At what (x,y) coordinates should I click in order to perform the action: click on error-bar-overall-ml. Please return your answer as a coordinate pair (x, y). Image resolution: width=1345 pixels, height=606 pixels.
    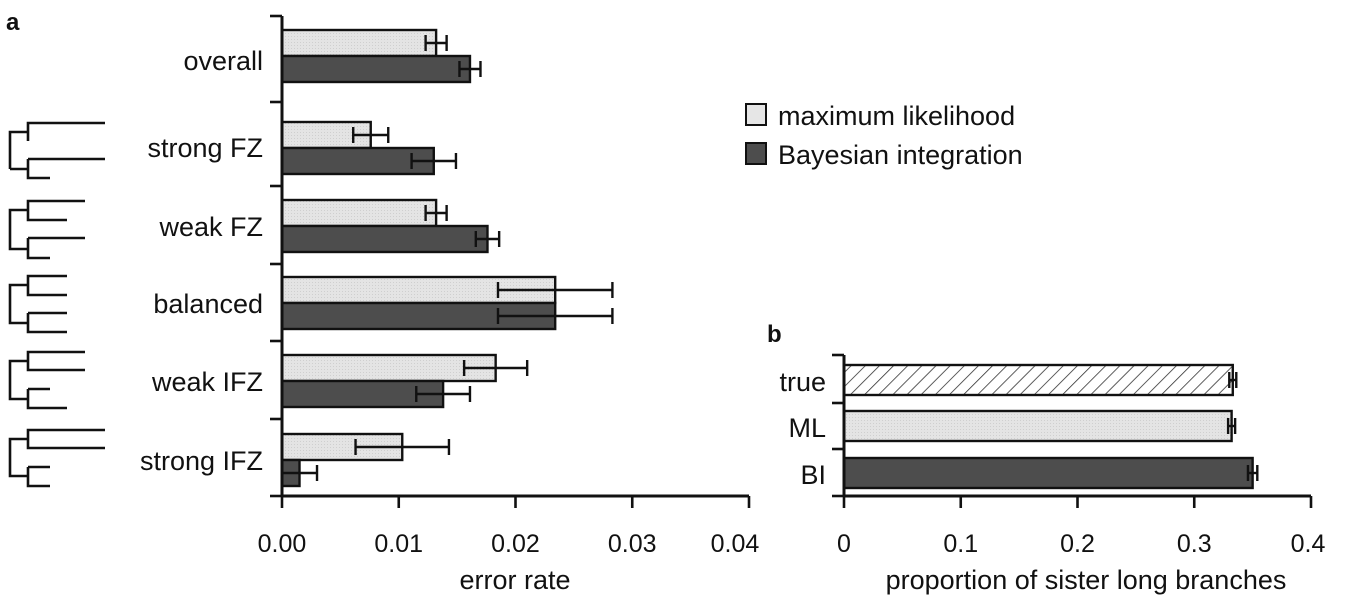
    Looking at the image, I should click on (436, 43).